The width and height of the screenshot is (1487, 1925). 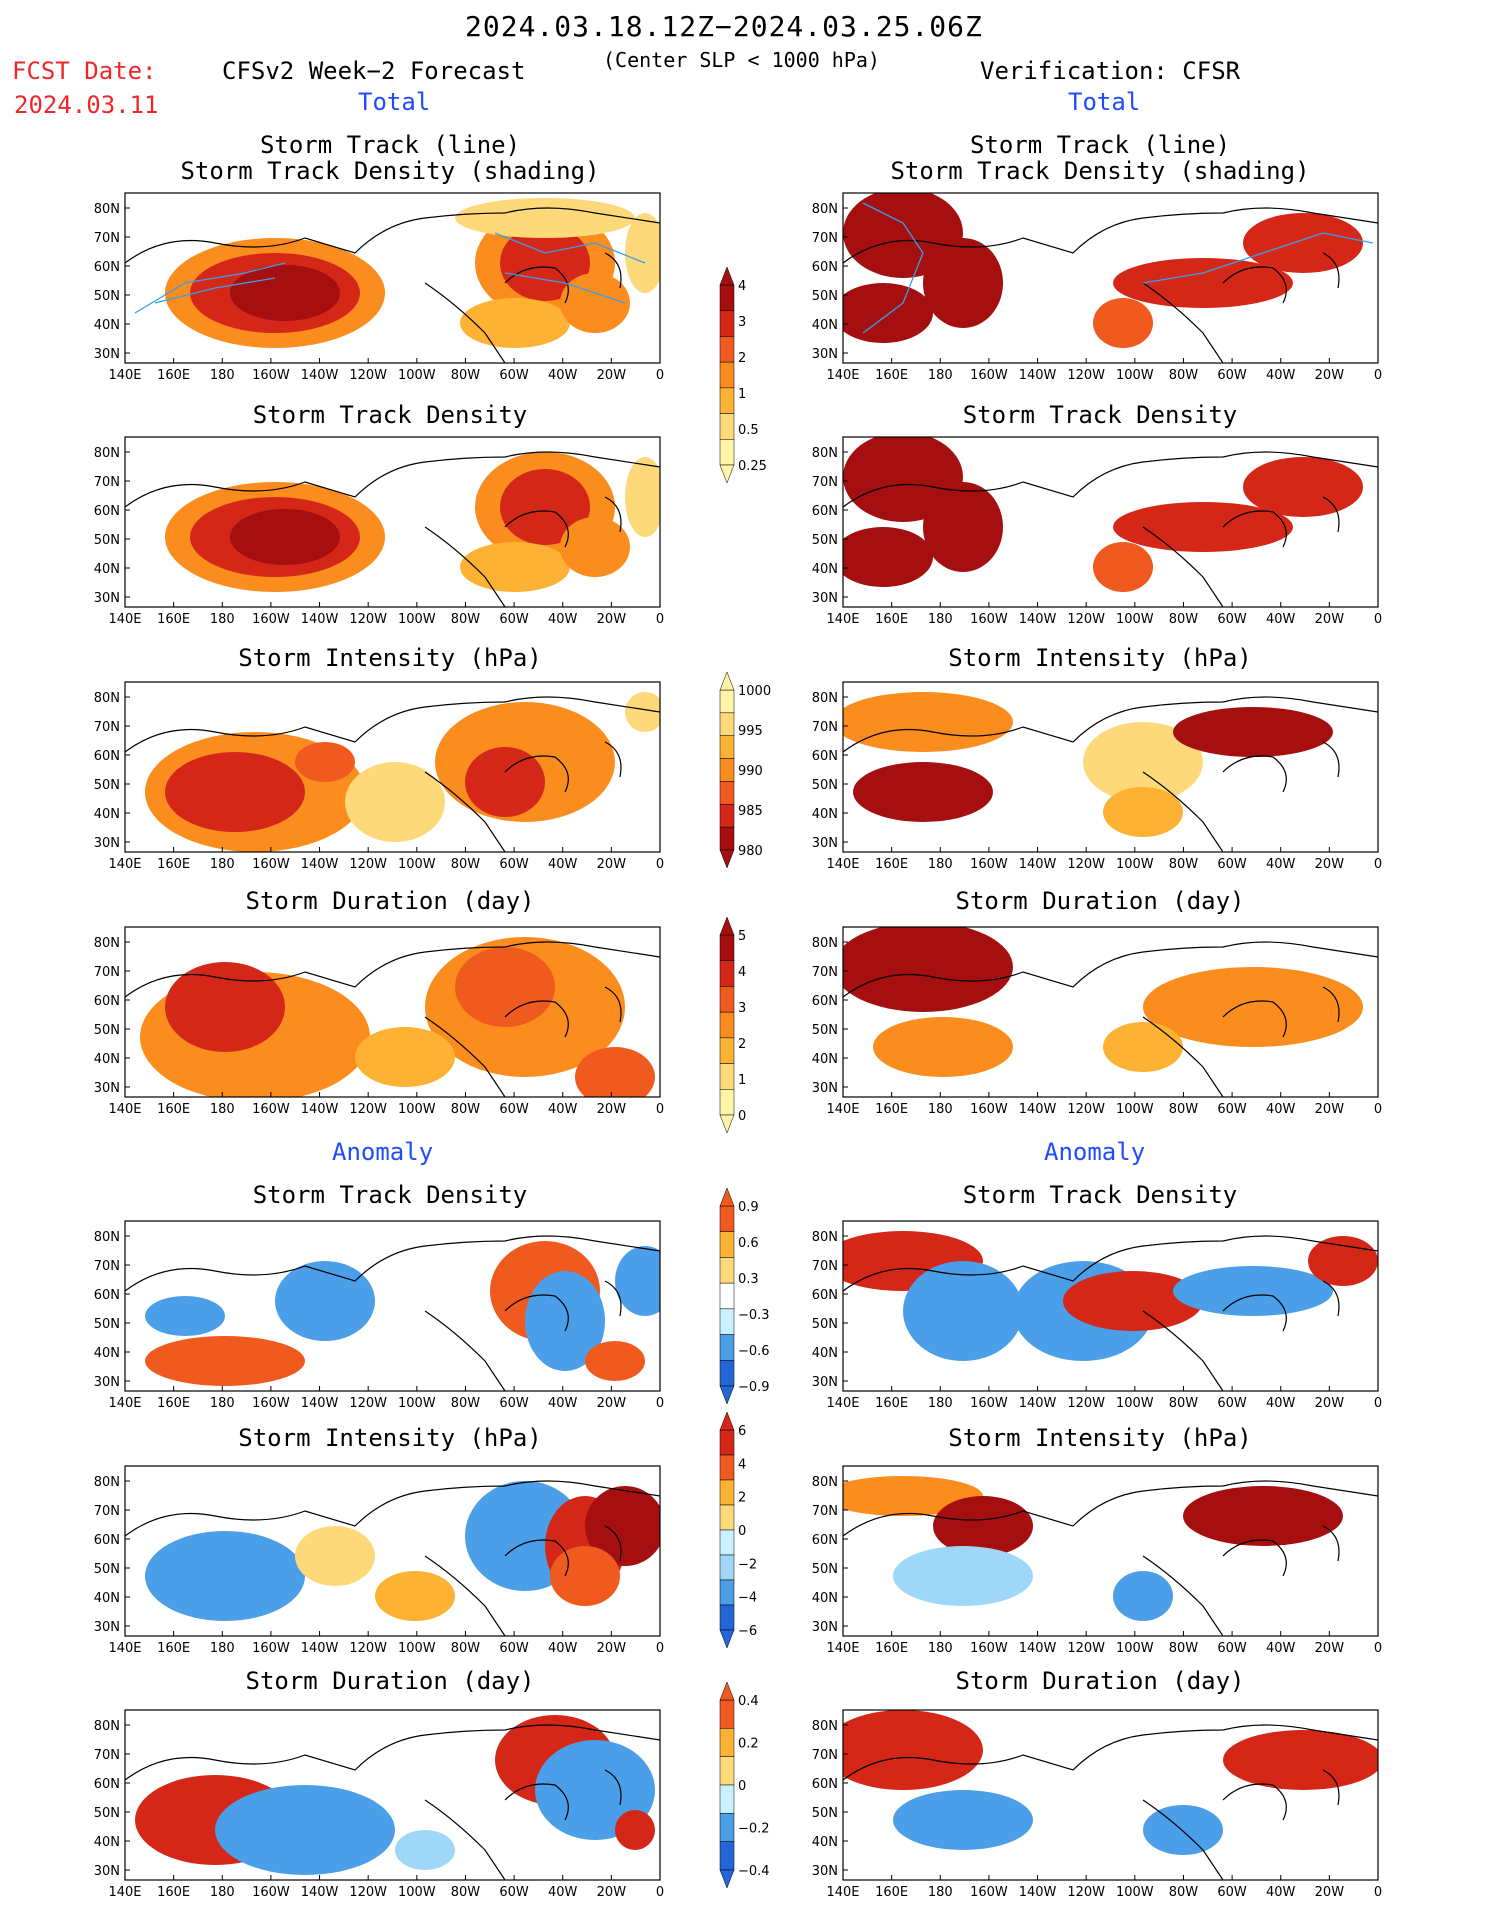 I want to click on colorbar-label: −0.9, so click(x=754, y=1387).